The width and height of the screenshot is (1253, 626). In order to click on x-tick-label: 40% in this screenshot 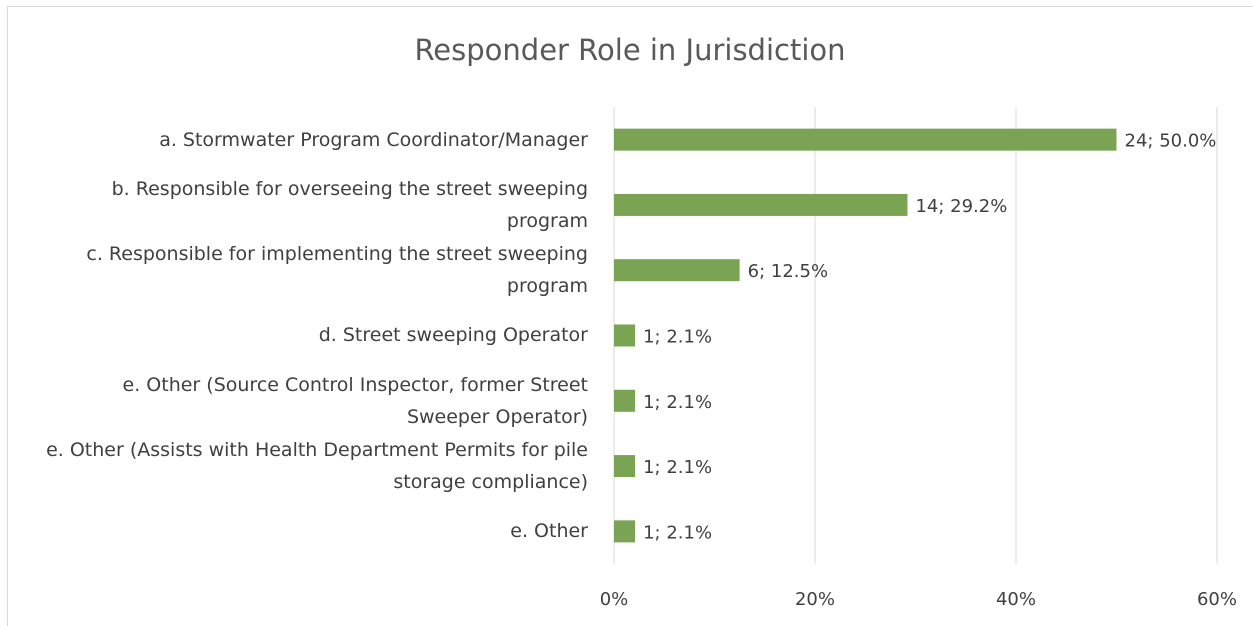, I will do `click(1016, 599)`.